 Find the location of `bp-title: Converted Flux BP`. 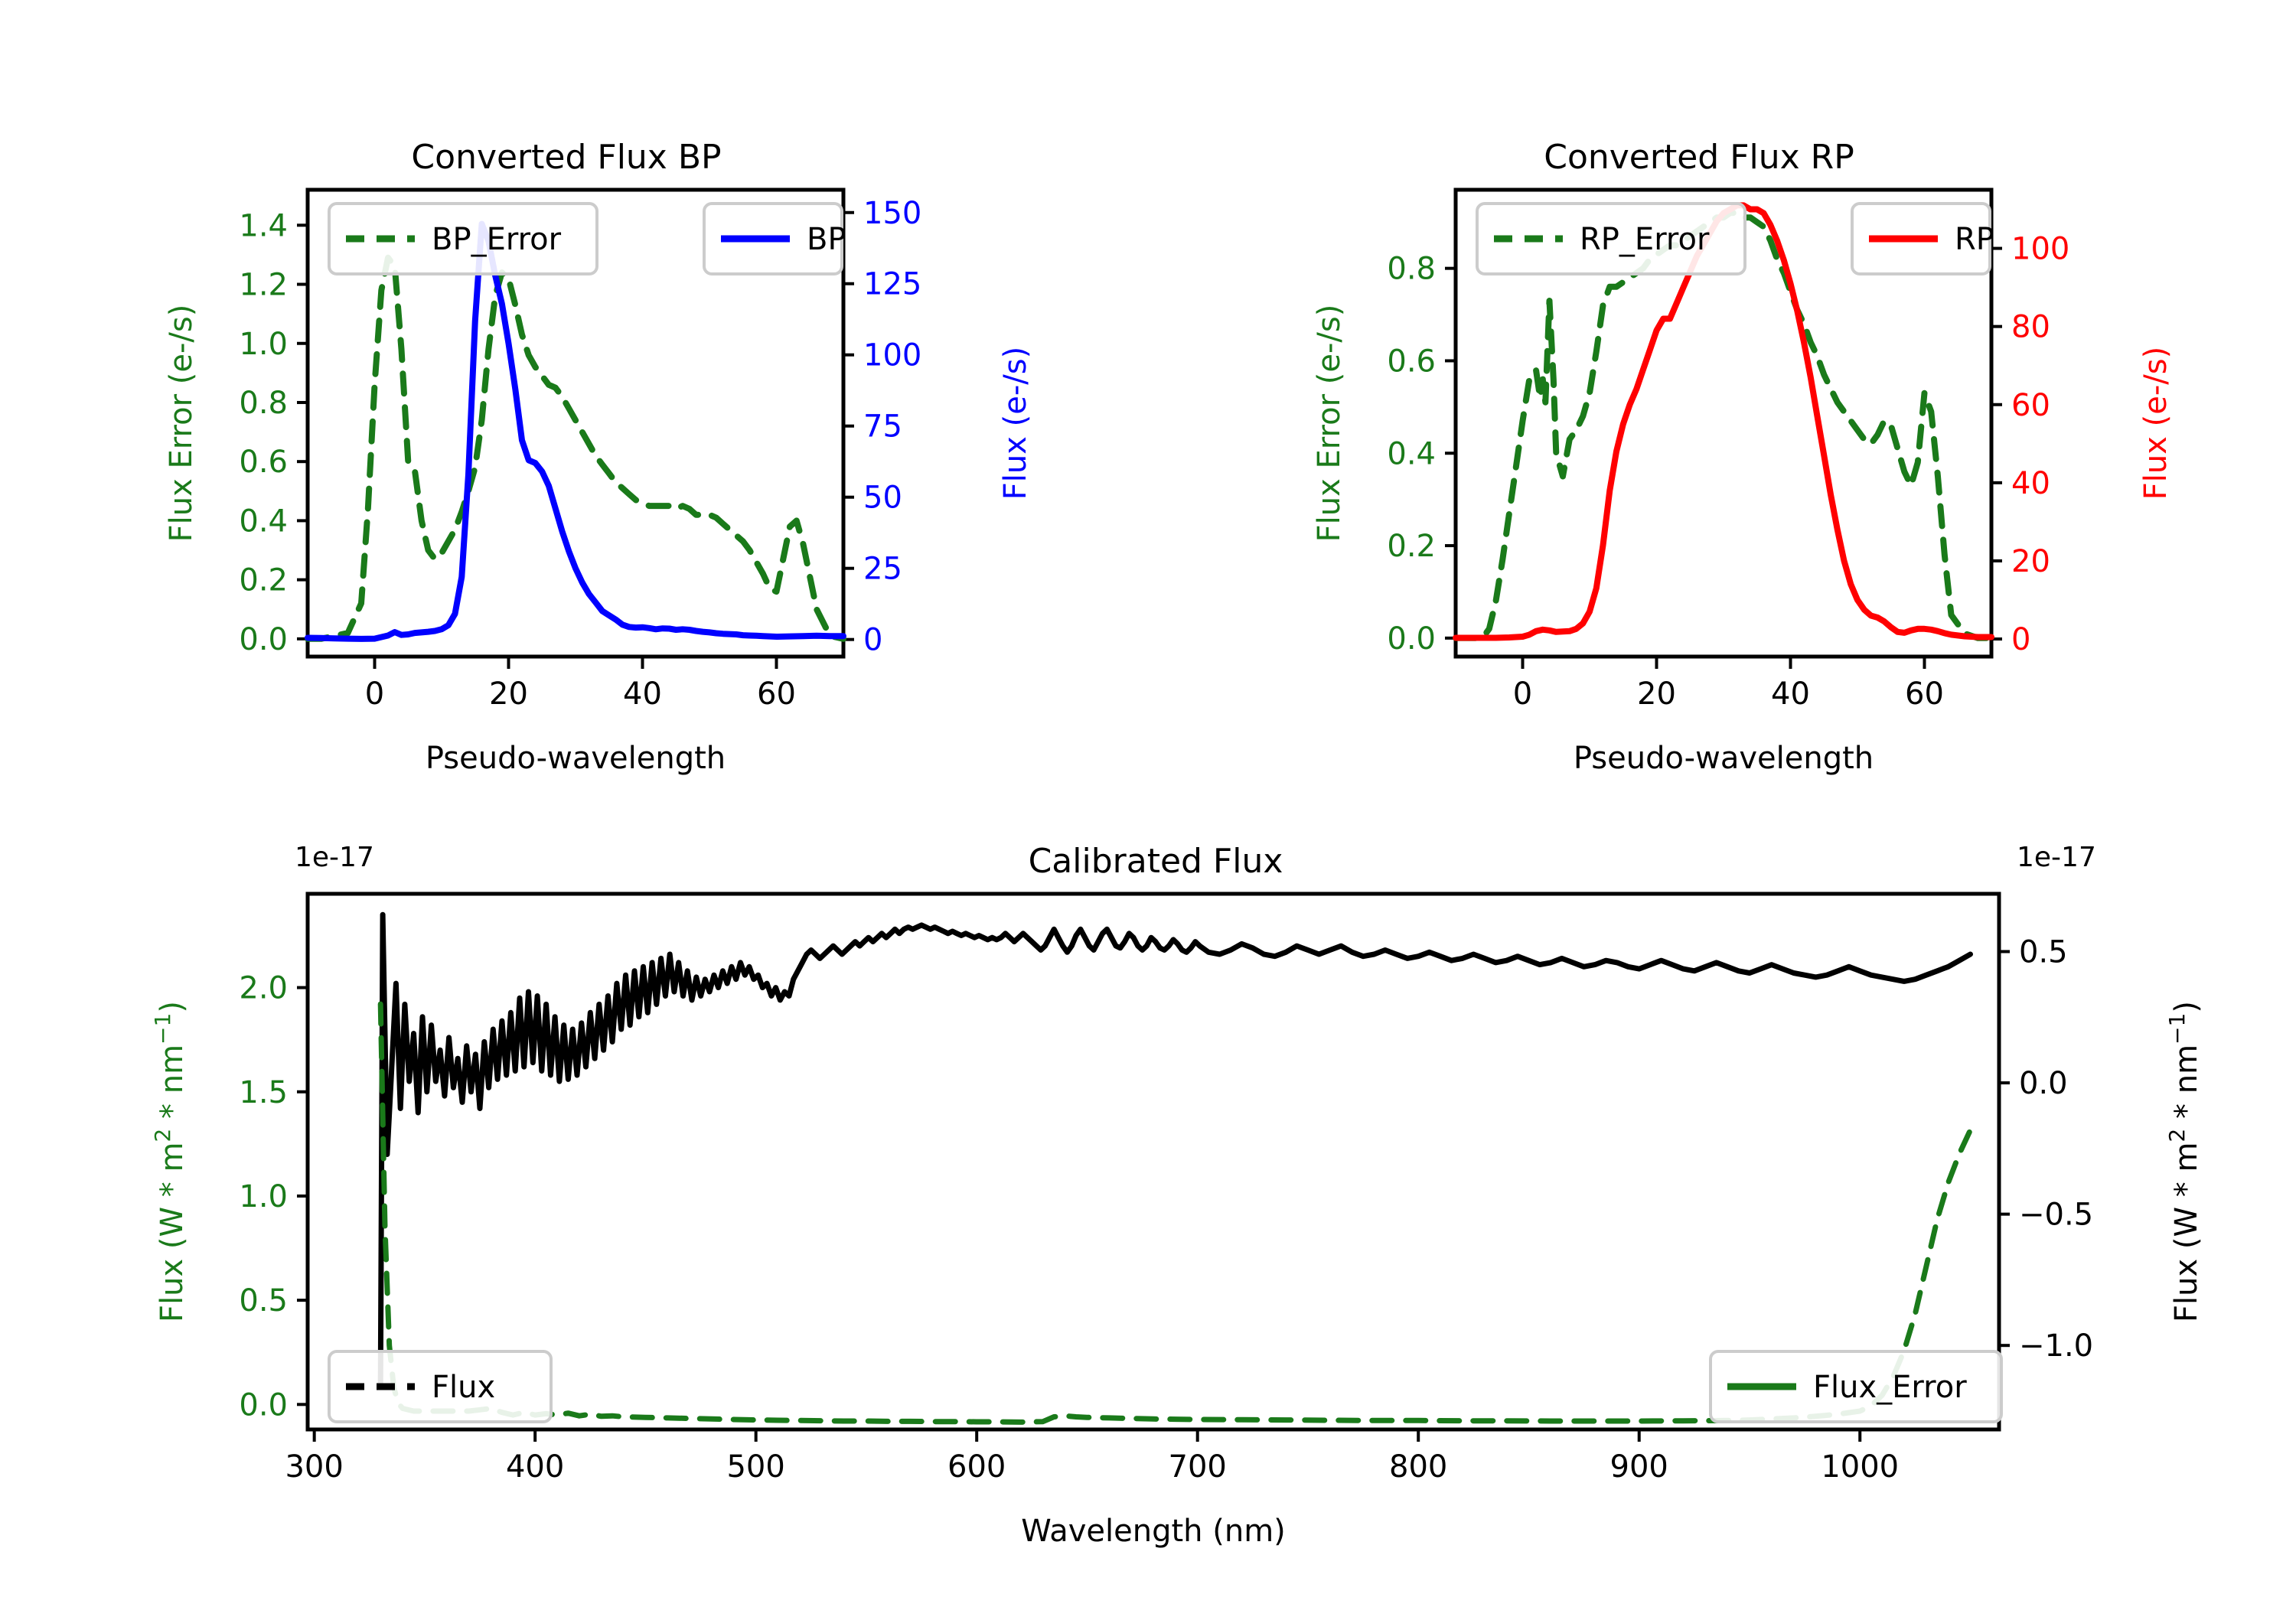

bp-title: Converted Flux BP is located at coordinates (566, 157).